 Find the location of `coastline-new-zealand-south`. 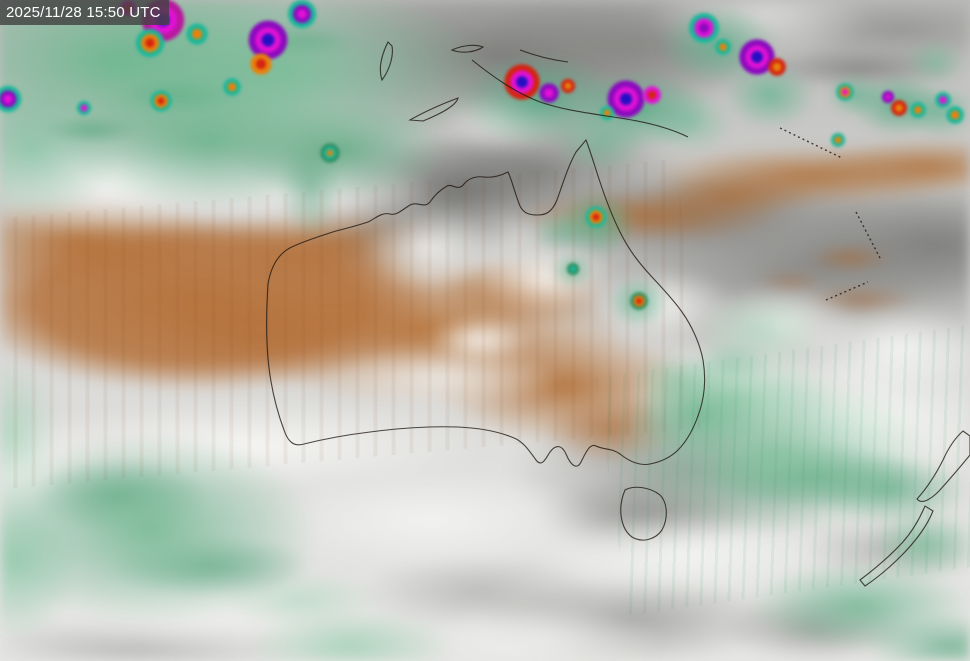

coastline-new-zealand-south is located at coordinates (896, 546).